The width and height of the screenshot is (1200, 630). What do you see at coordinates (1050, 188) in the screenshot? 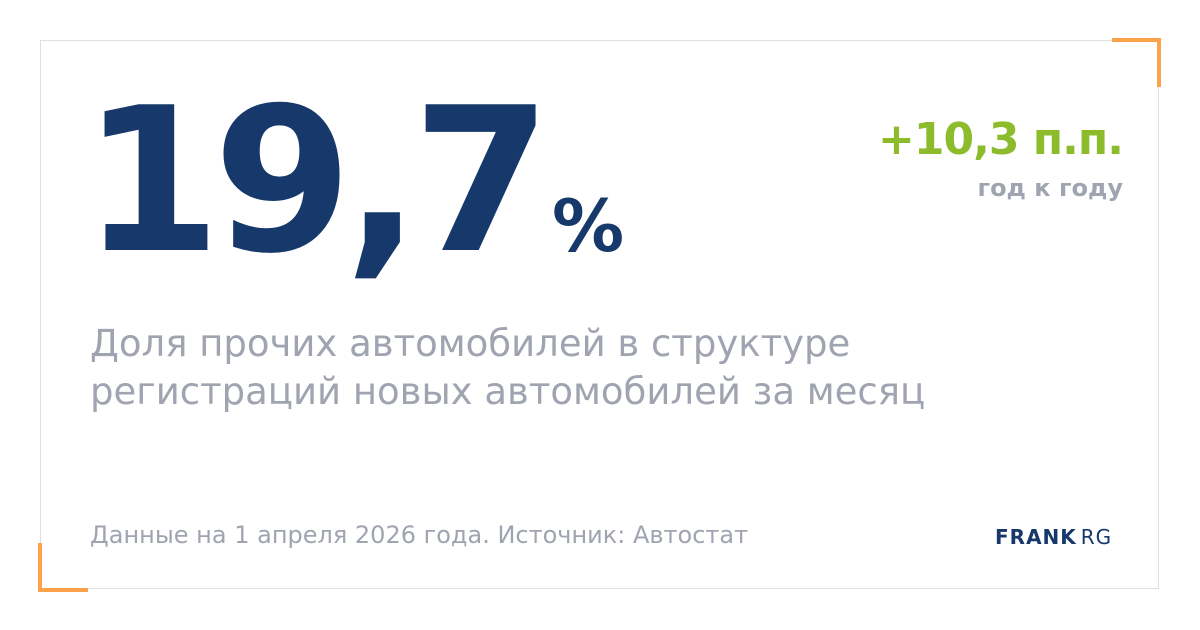
I see `change-label: год к году` at bounding box center [1050, 188].